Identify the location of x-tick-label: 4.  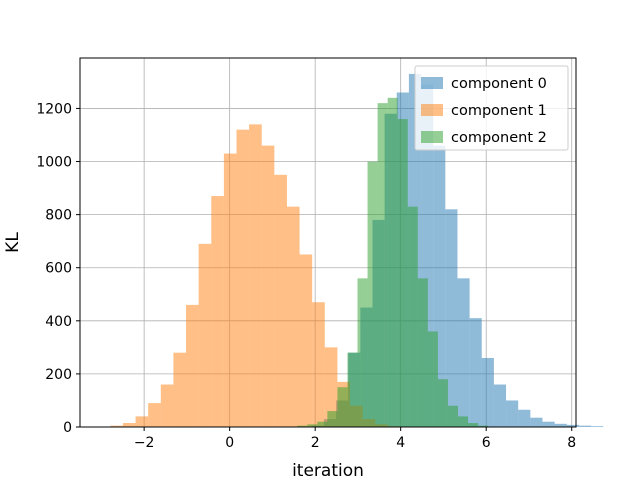
(400, 443).